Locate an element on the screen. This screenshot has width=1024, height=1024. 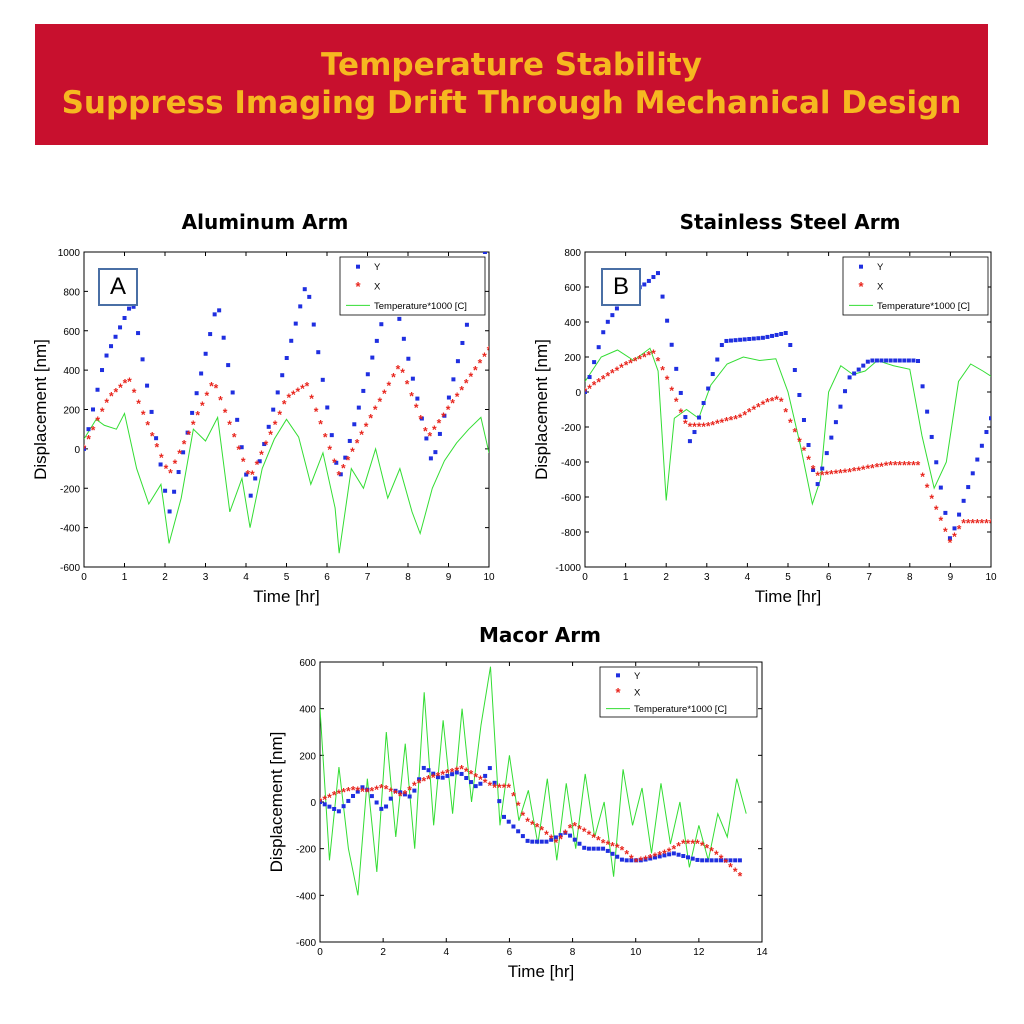
x-tick-label: 8 is located at coordinates (910, 577).